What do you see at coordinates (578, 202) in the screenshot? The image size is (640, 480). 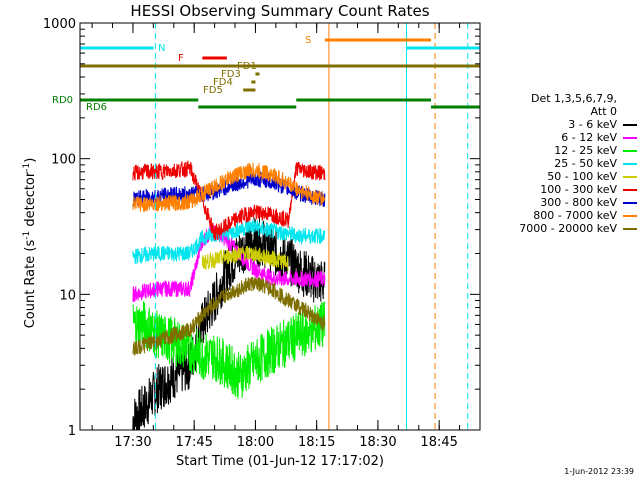 I see `legend-entry-label: 300 - 800 keV` at bounding box center [578, 202].